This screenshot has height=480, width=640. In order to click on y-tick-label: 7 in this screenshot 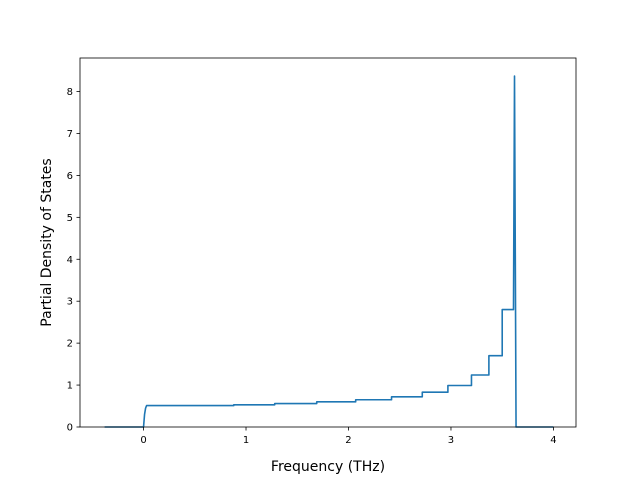, I will do `click(70, 134)`.